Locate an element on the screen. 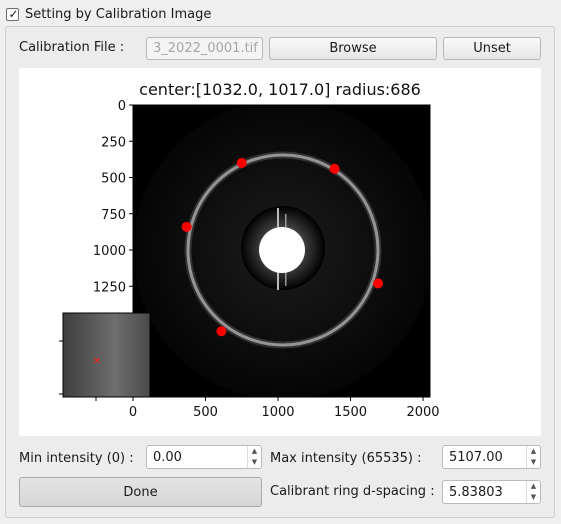 The height and width of the screenshot is (524, 561). min-intensity-value: 0.00 is located at coordinates (167, 457).